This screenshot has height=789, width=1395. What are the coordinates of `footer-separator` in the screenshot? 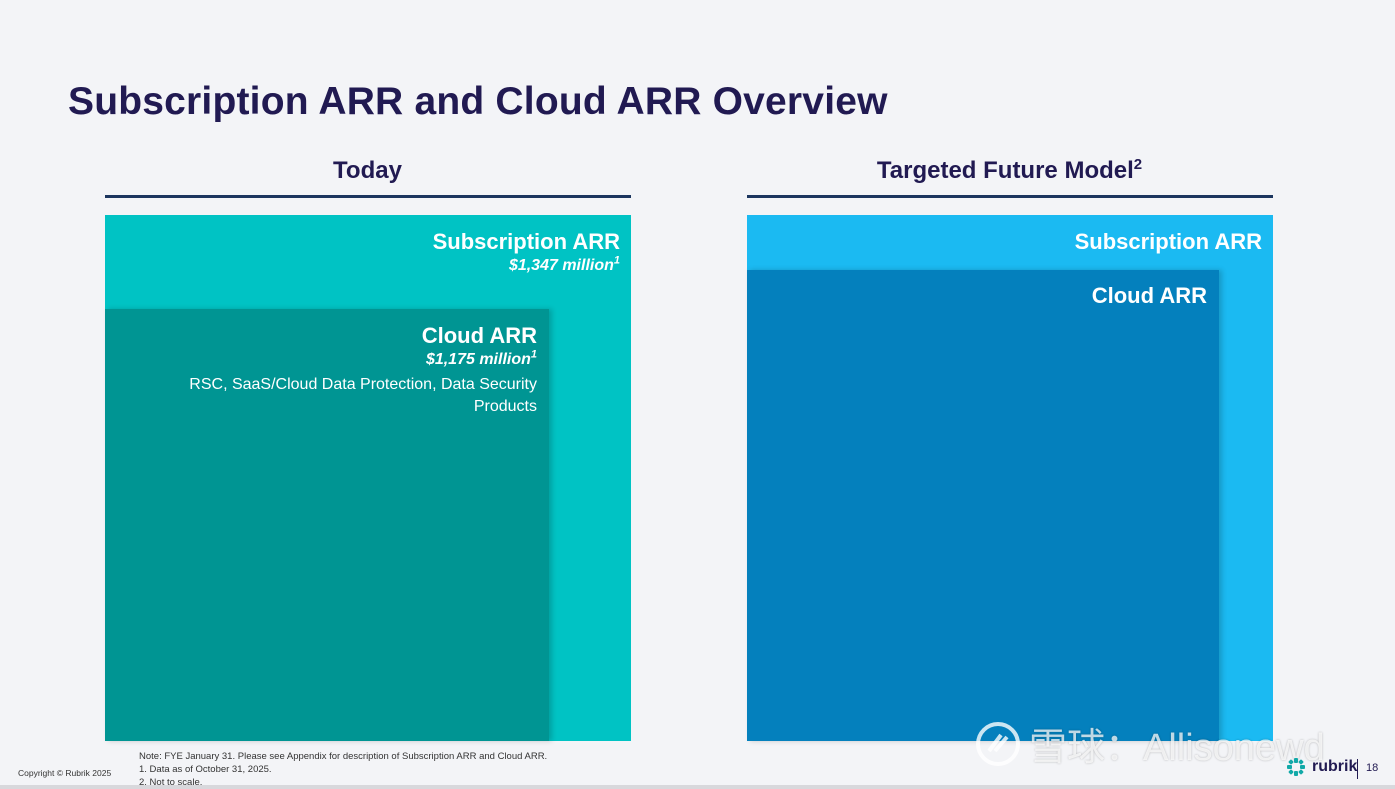 It's located at (1357, 769).